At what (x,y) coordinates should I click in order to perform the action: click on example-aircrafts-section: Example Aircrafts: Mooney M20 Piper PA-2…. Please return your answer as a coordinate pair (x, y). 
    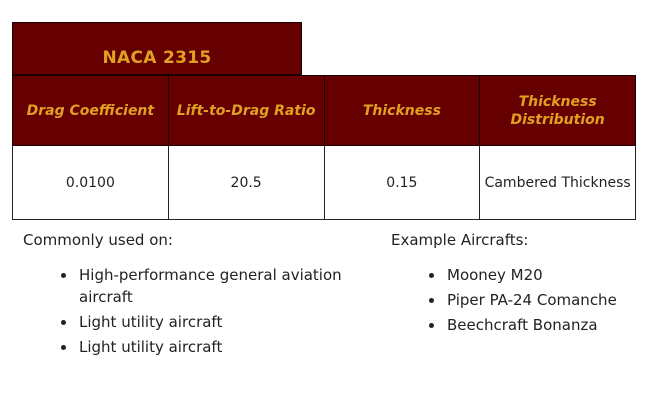
    Looking at the image, I should click on (521, 284).